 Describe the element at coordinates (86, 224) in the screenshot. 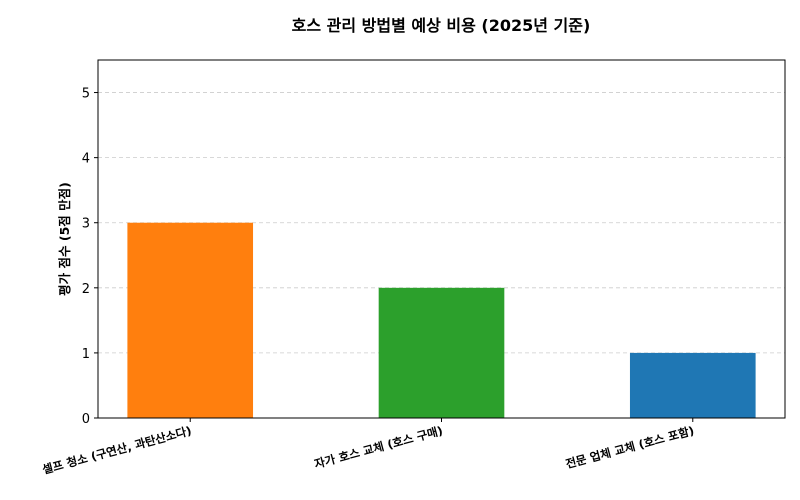

I see `y-tick-label: 3` at that location.